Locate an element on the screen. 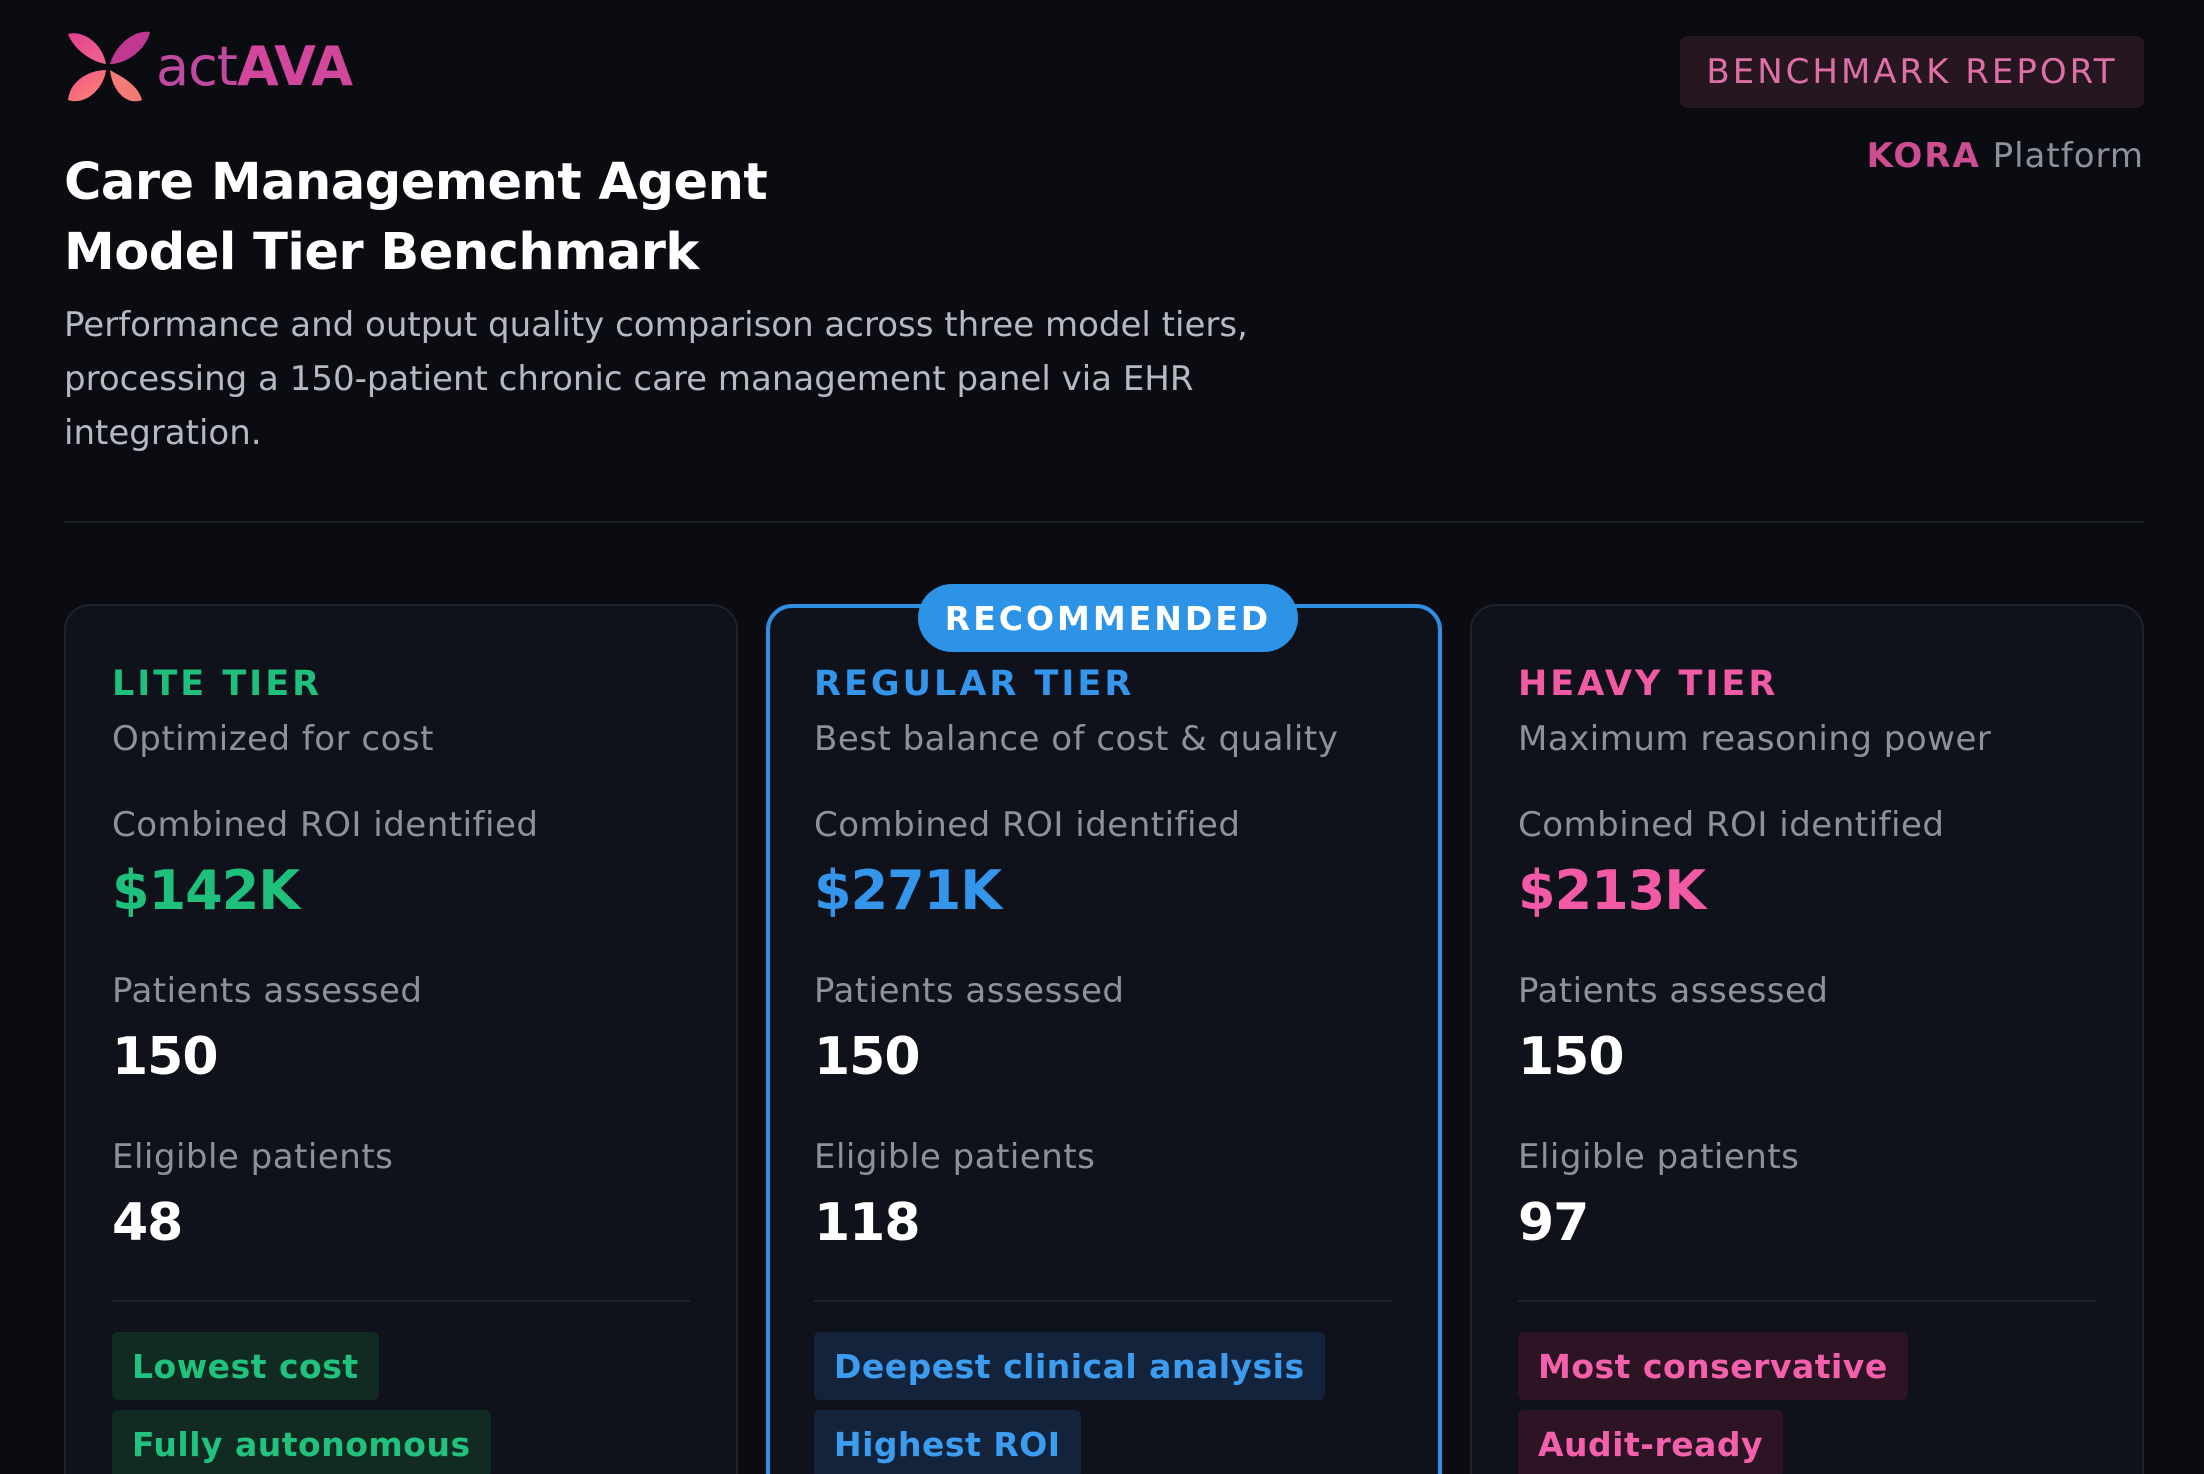  tier-description: Optimized for cost is located at coordinates (273, 739).